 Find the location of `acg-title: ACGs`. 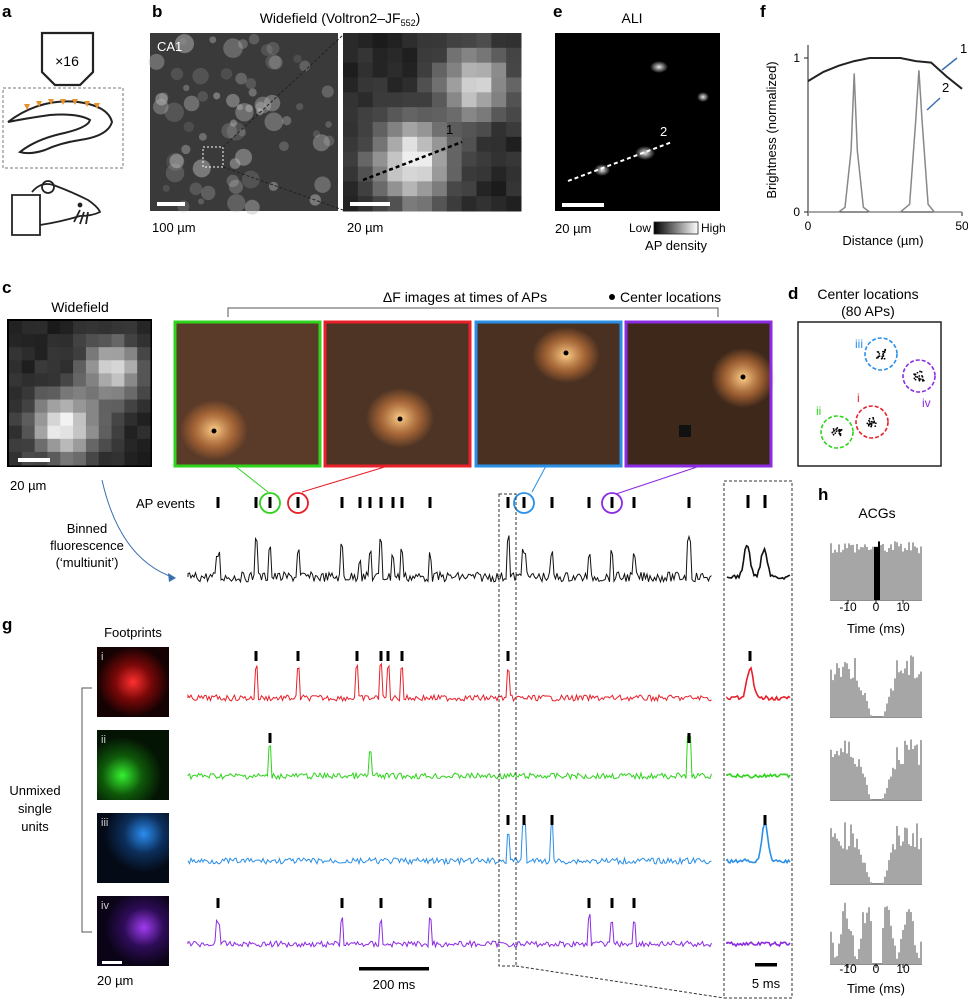

acg-title: ACGs is located at coordinates (876, 513).